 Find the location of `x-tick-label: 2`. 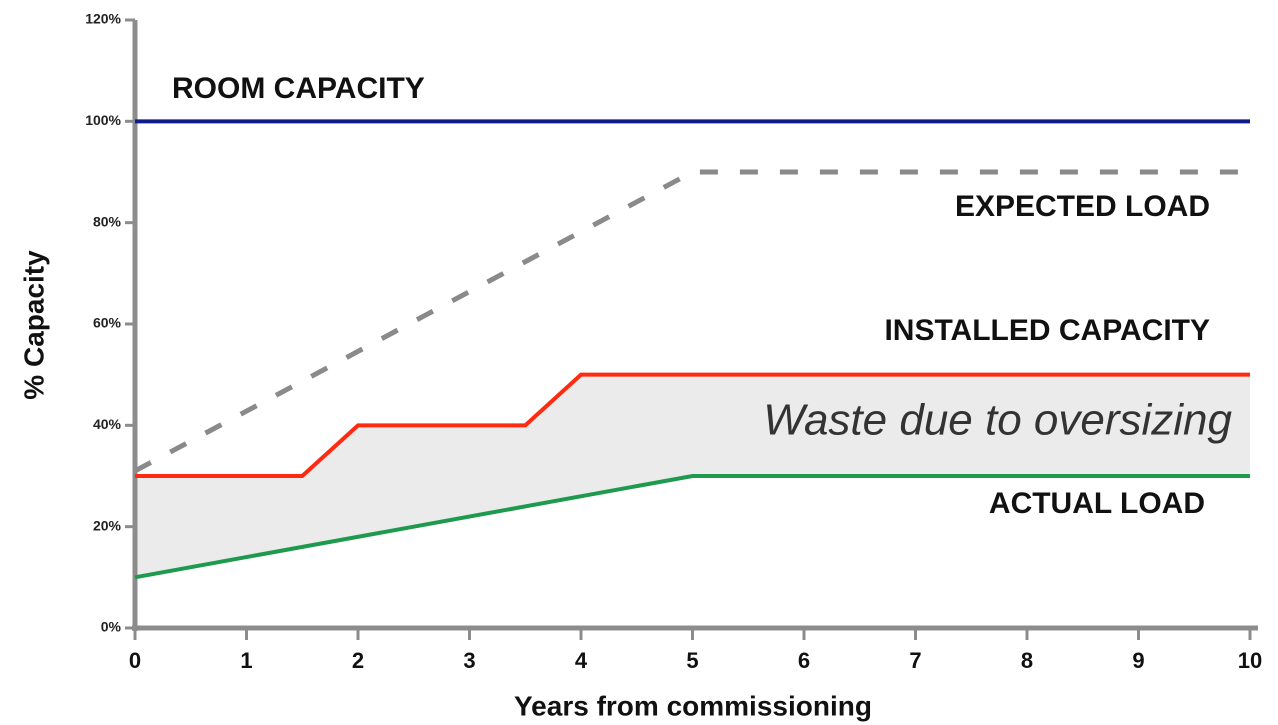

x-tick-label: 2 is located at coordinates (358, 660).